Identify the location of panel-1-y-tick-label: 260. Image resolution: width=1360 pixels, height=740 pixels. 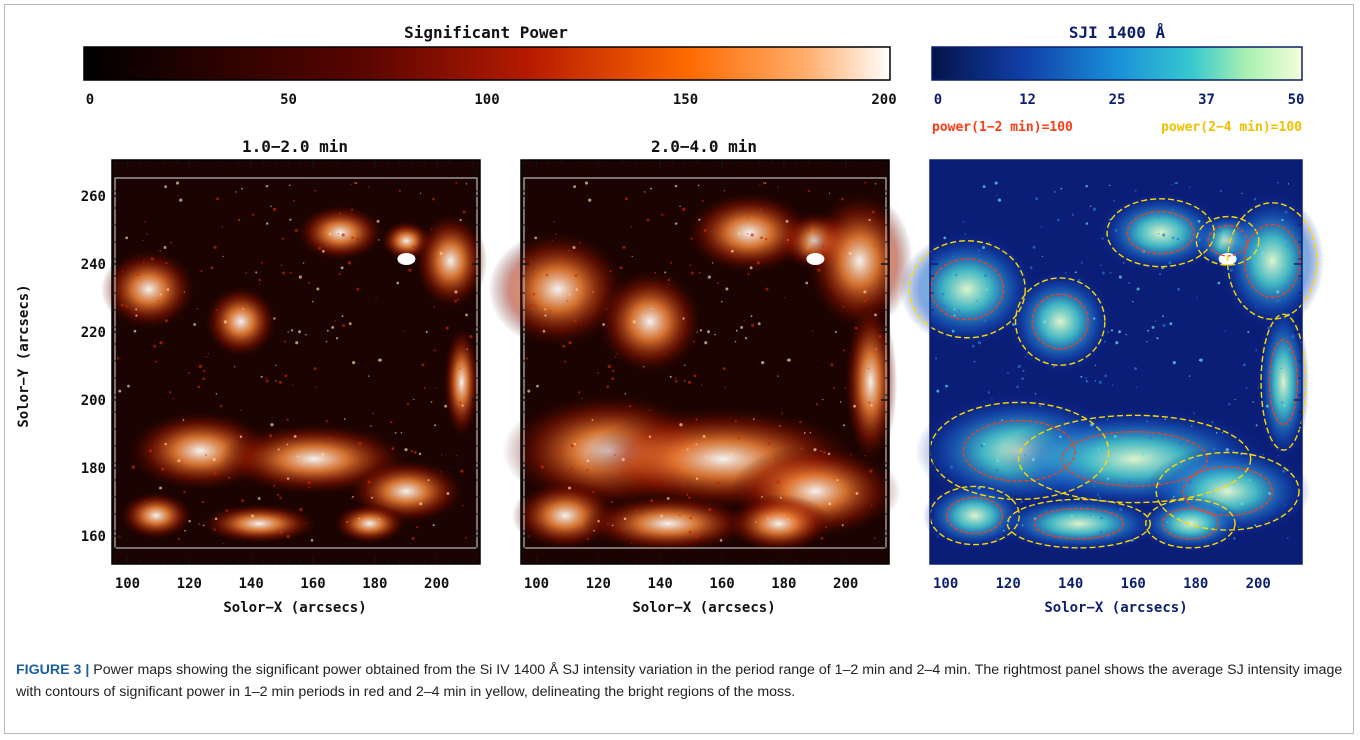
(93, 197).